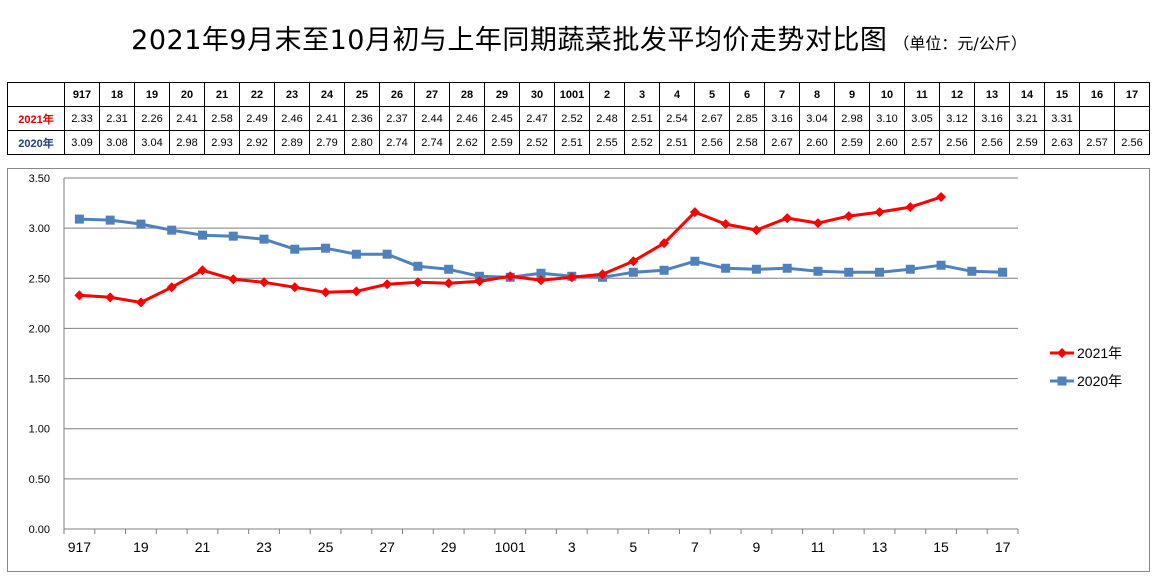 The image size is (1158, 581). Describe the element at coordinates (1003, 547) in the screenshot. I see `x-tick-label: 17` at that location.